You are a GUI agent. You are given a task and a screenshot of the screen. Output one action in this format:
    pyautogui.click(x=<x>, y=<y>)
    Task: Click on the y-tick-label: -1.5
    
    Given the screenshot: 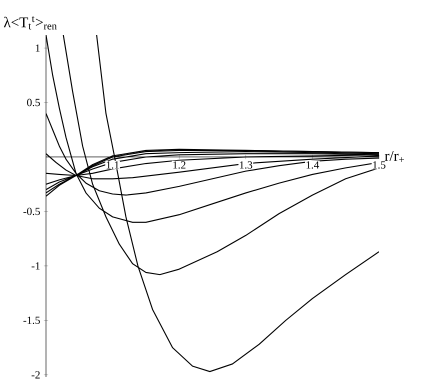 What is the action you would take?
    pyautogui.click(x=31, y=320)
    